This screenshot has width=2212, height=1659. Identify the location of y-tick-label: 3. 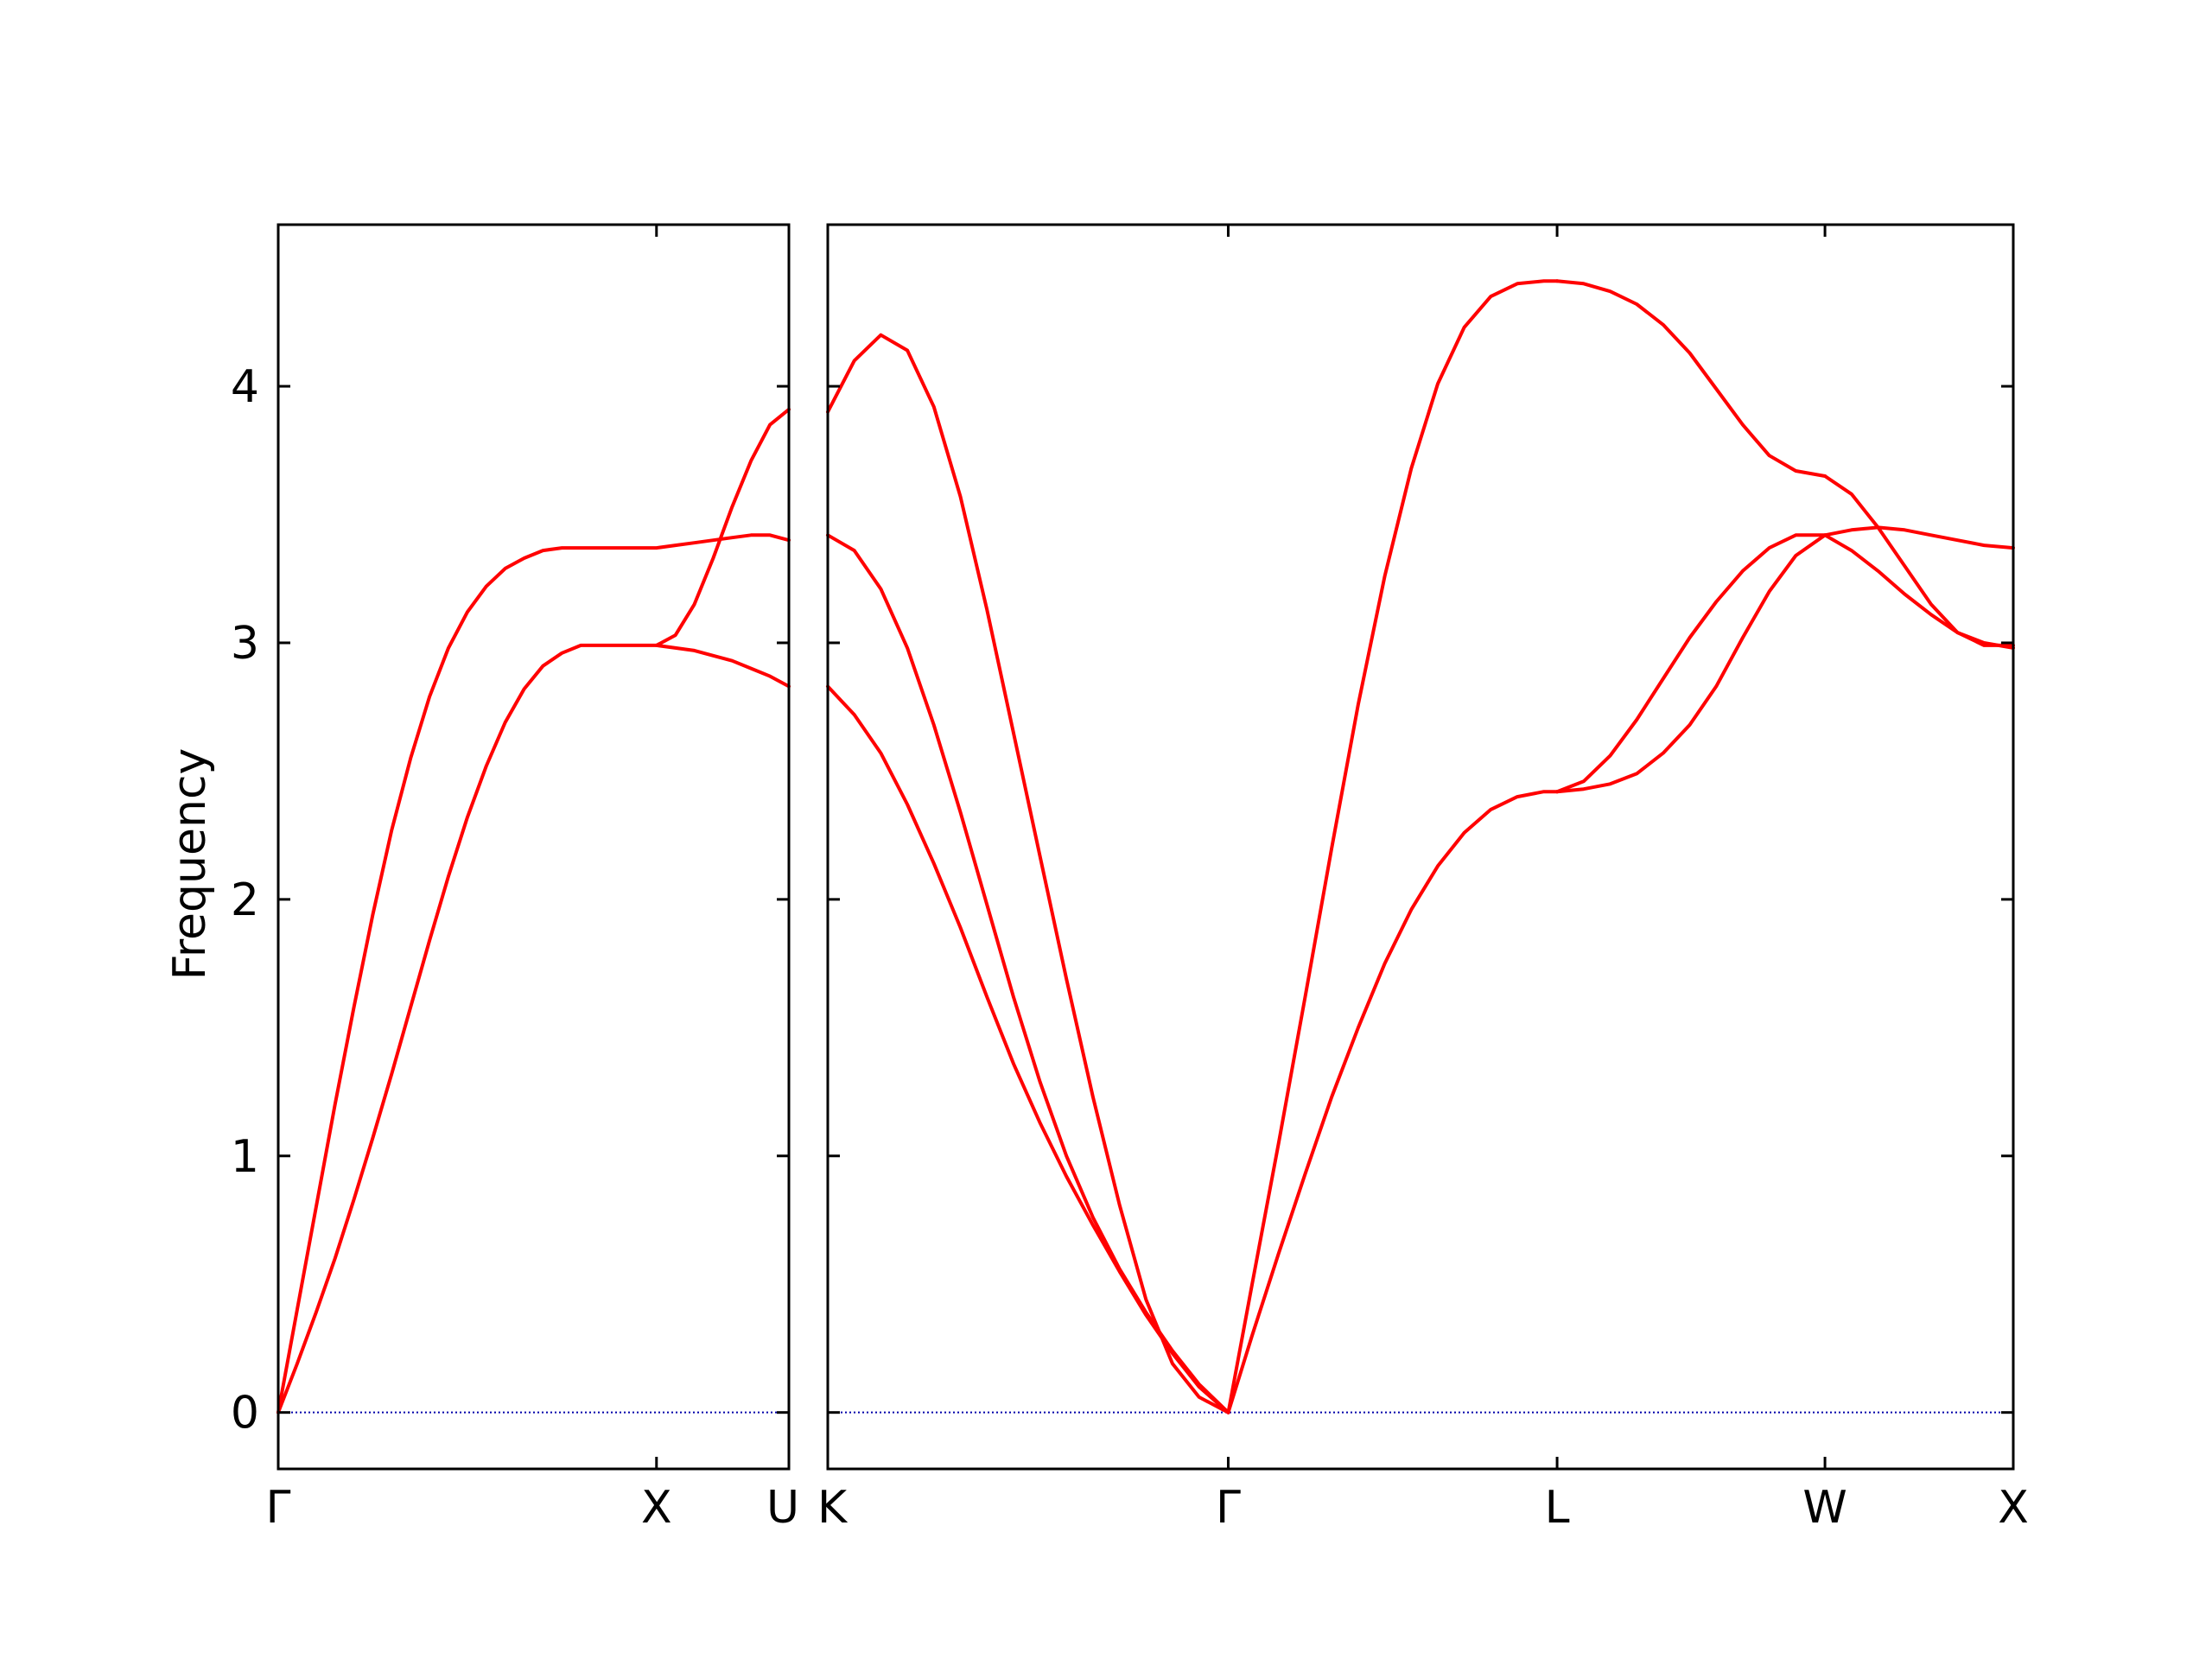
(245, 644).